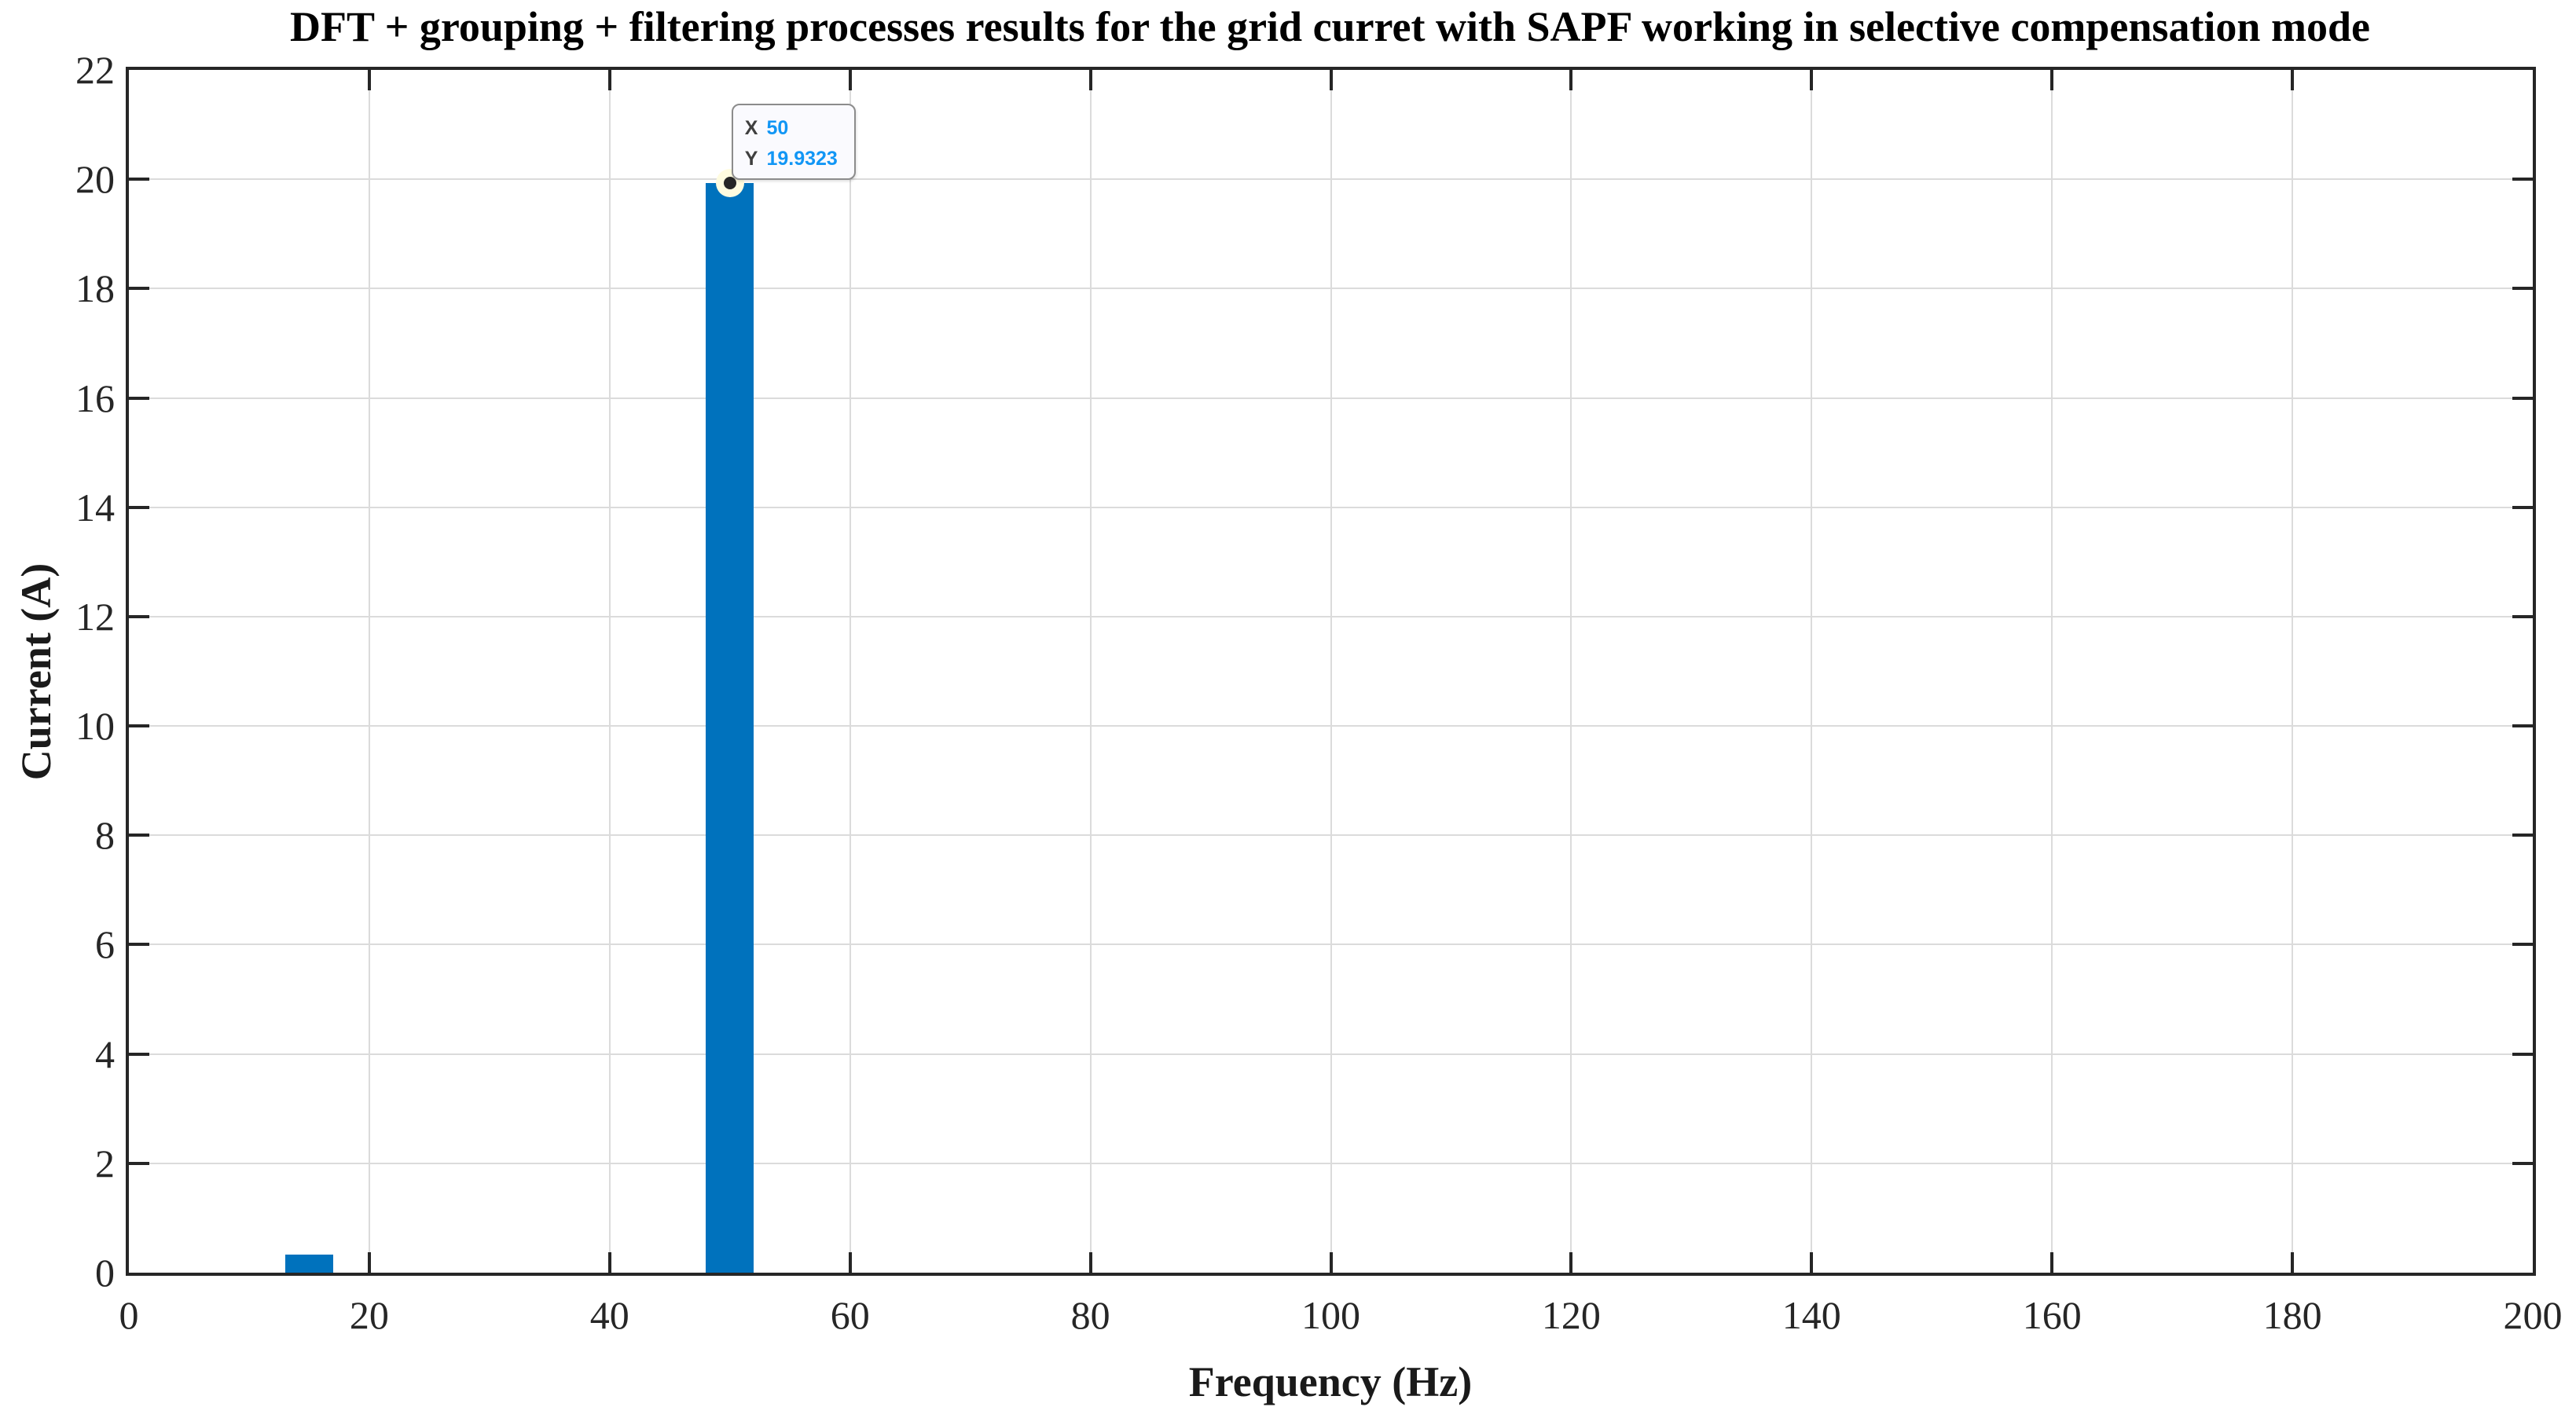 Image resolution: width=2576 pixels, height=1407 pixels. What do you see at coordinates (1812, 1315) in the screenshot?
I see `x-tick-label: 140` at bounding box center [1812, 1315].